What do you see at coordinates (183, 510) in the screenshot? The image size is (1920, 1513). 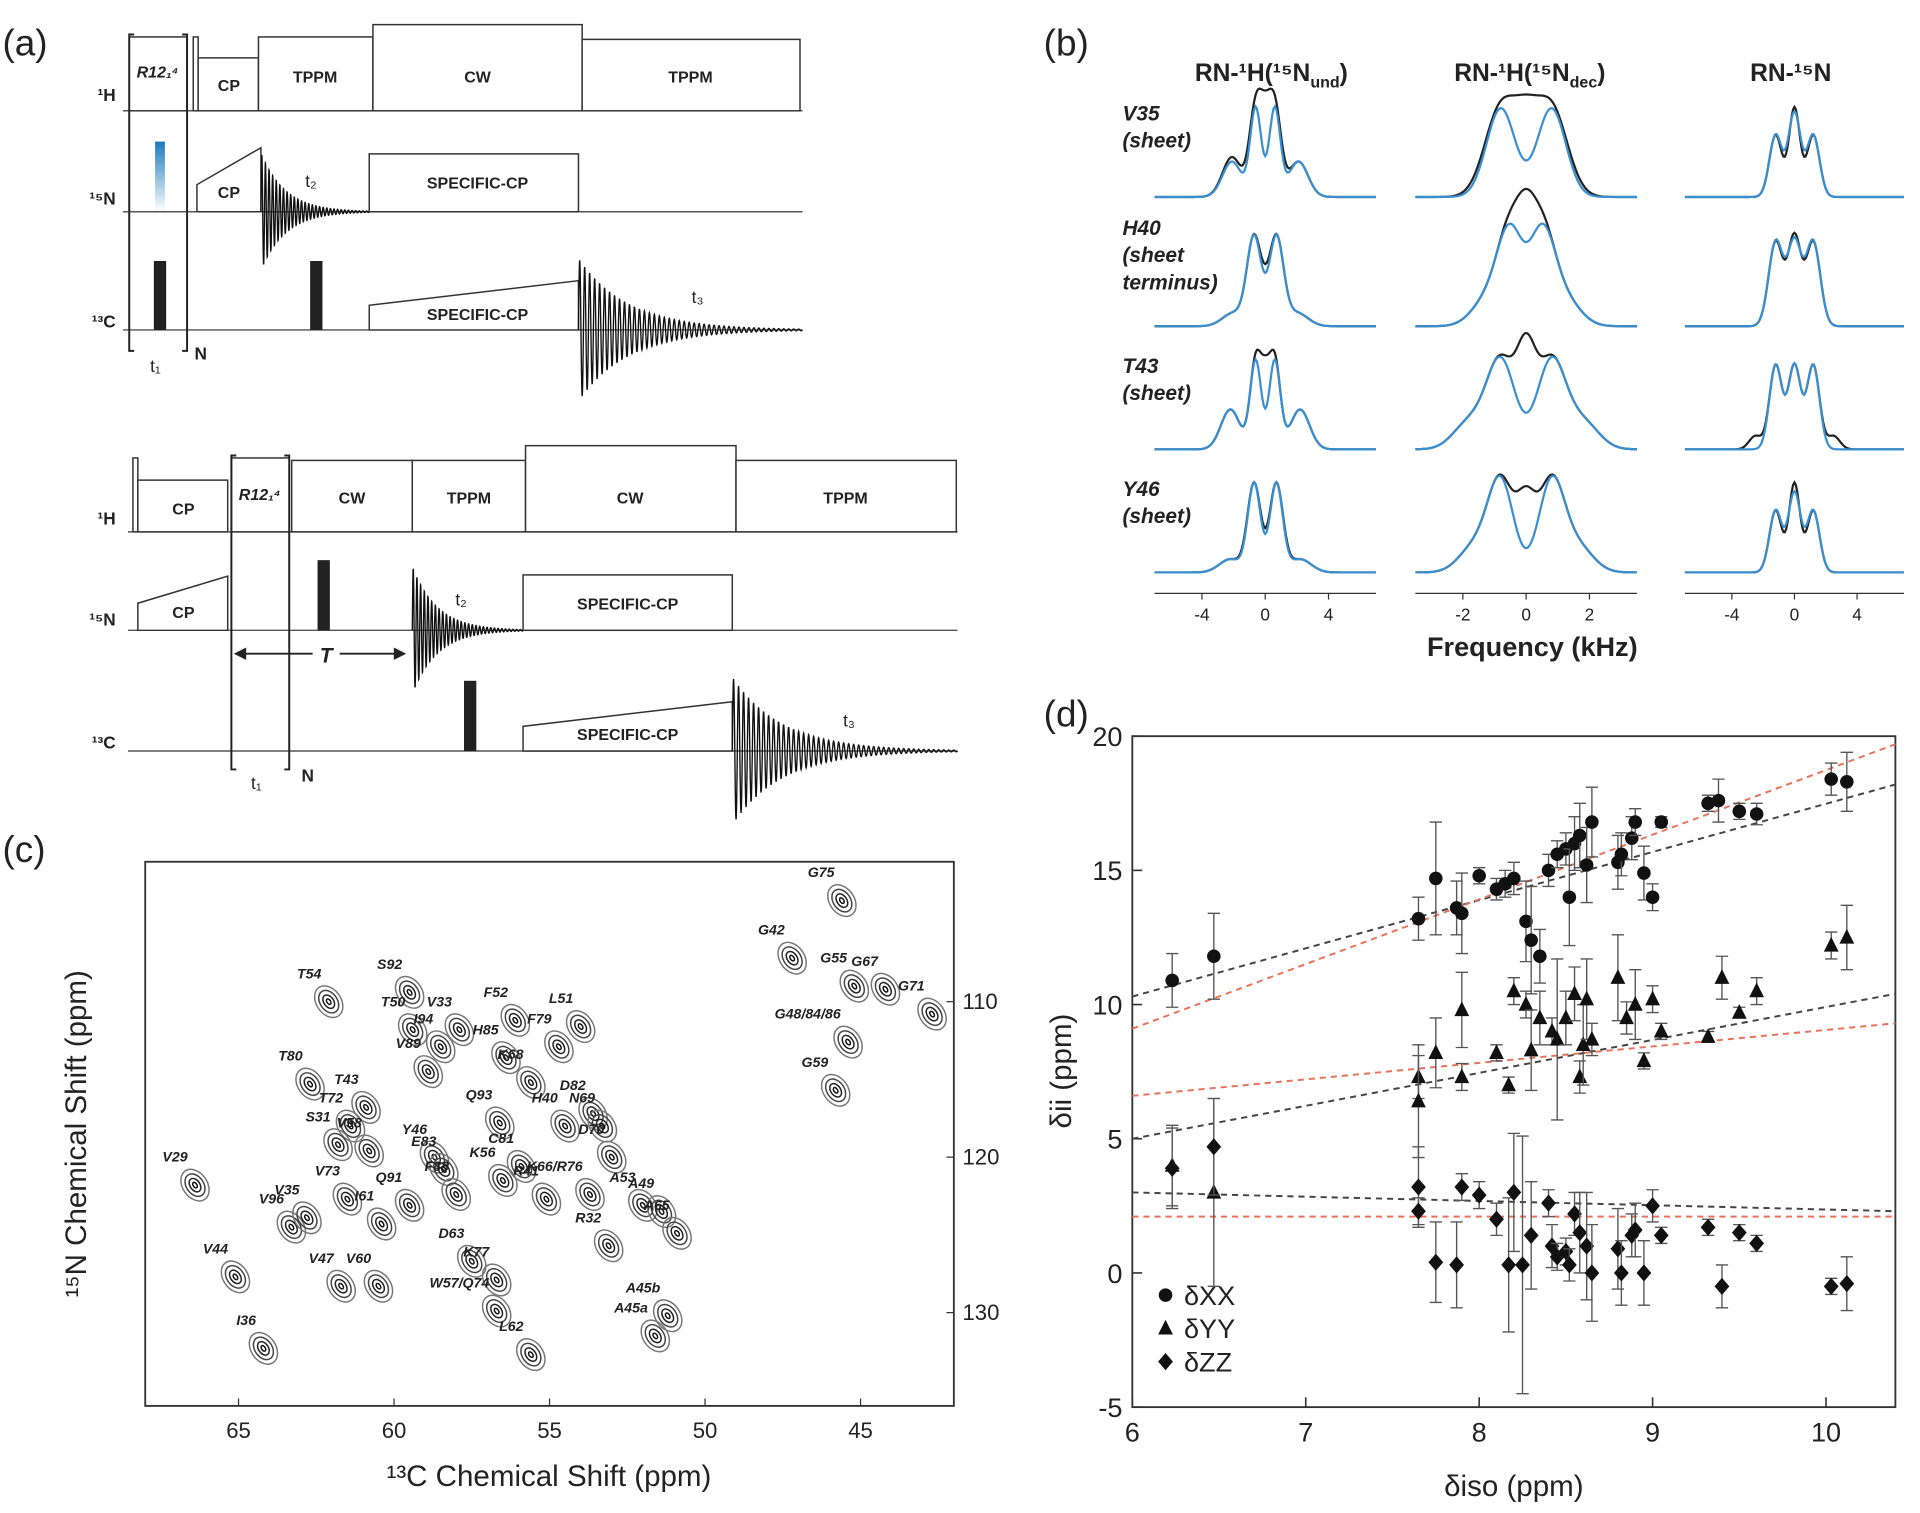 I see `block-label: CP` at bounding box center [183, 510].